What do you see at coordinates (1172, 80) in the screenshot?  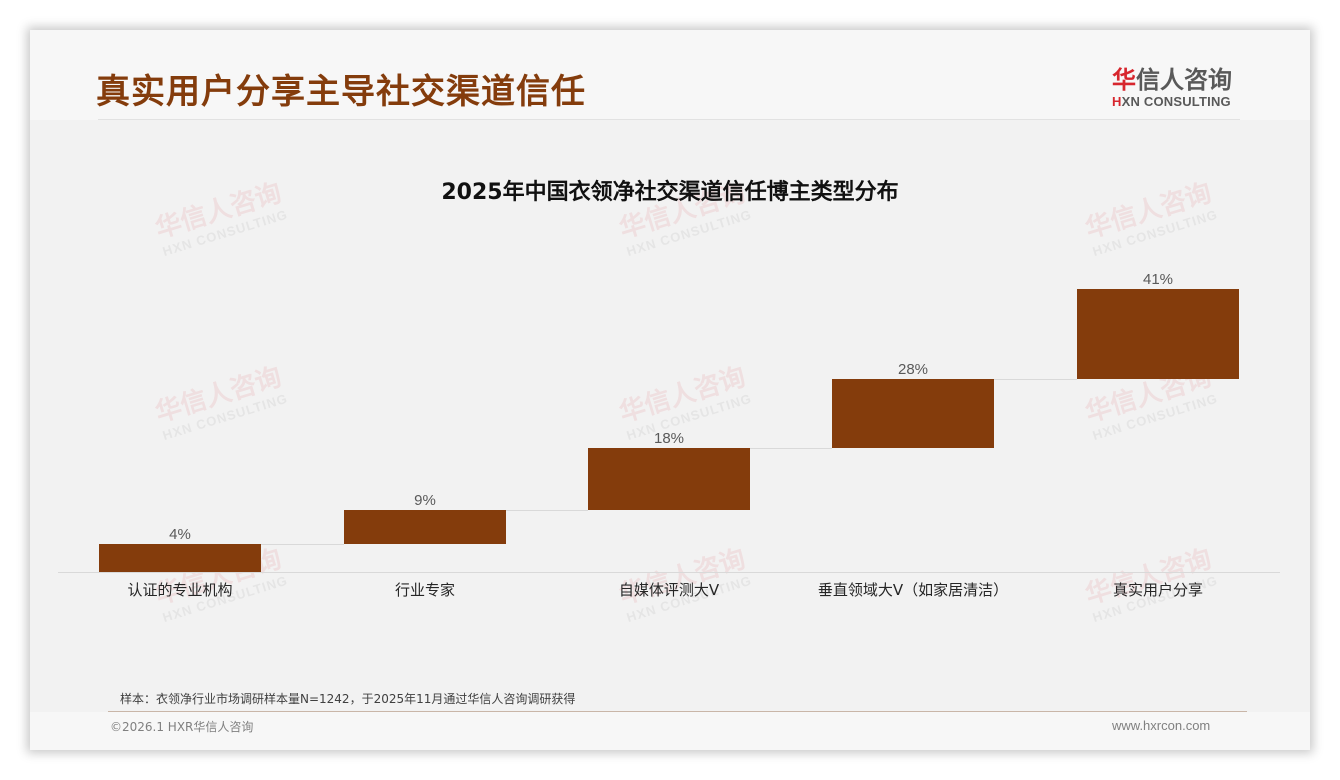 I see `logo-cn-text: 华信人咨询` at bounding box center [1172, 80].